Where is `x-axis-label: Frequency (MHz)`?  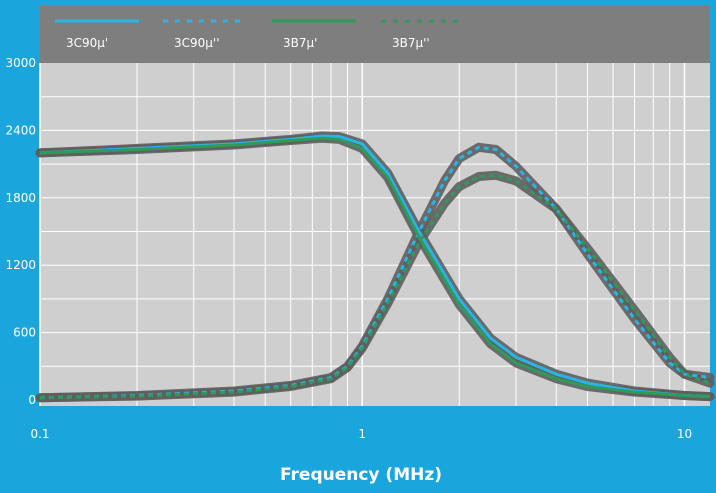
x-axis-label: Frequency (MHz) is located at coordinates (361, 475).